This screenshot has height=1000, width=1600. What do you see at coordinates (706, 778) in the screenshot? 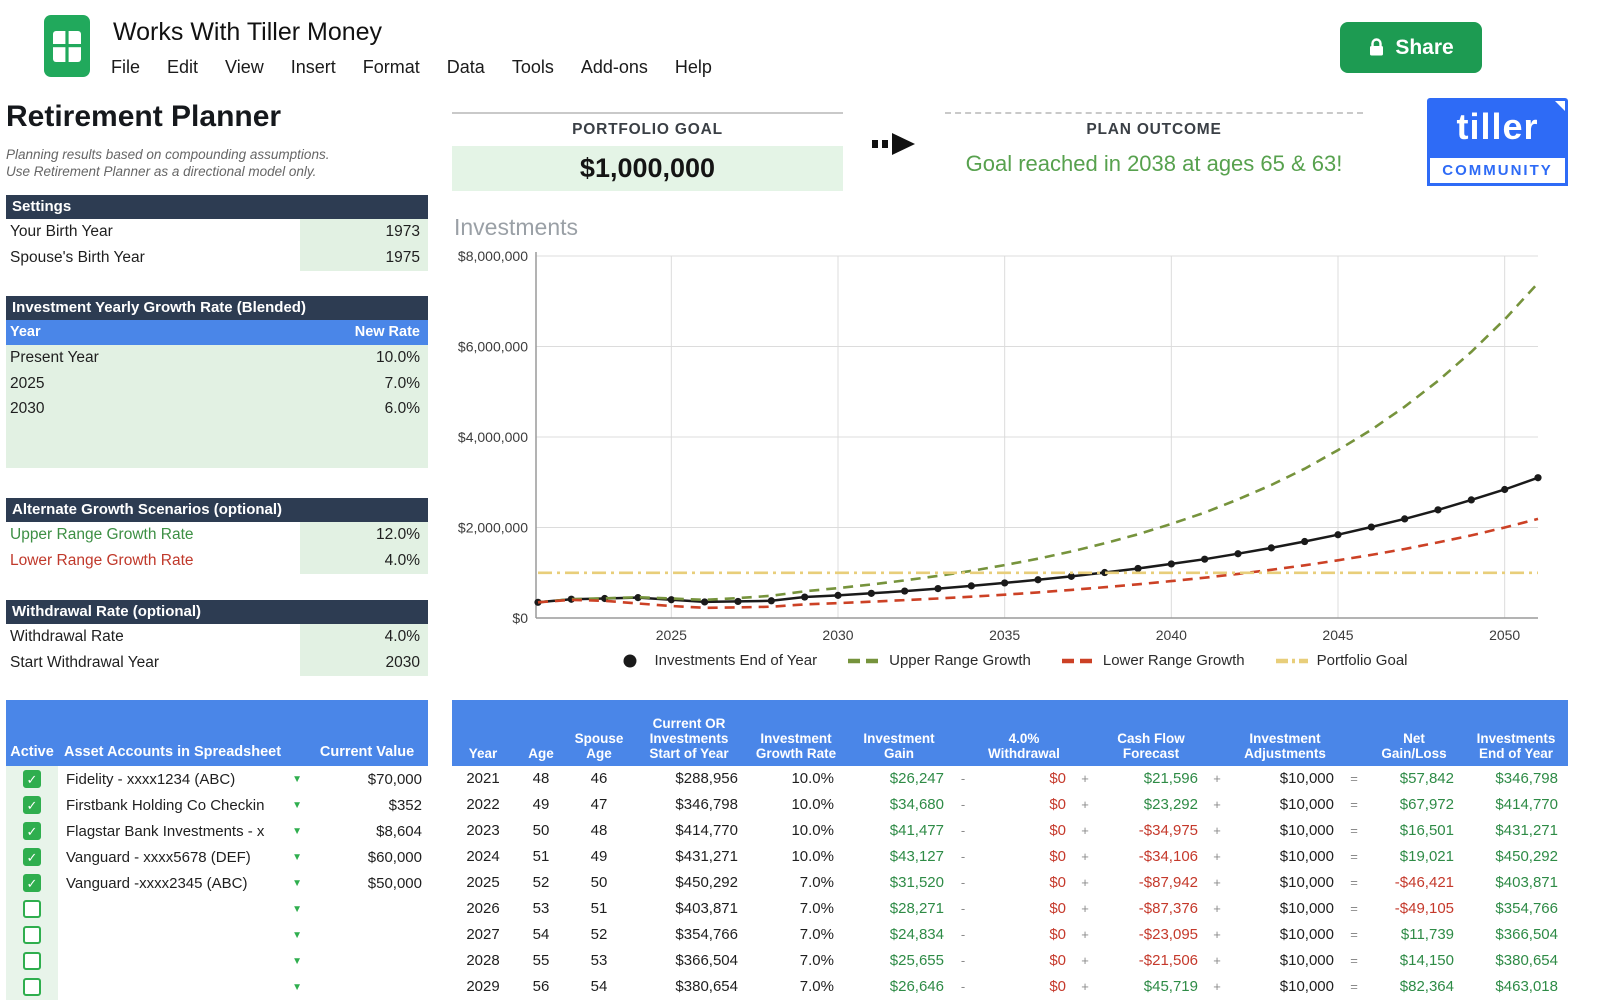
I see `projection-cell: $288,956` at bounding box center [706, 778].